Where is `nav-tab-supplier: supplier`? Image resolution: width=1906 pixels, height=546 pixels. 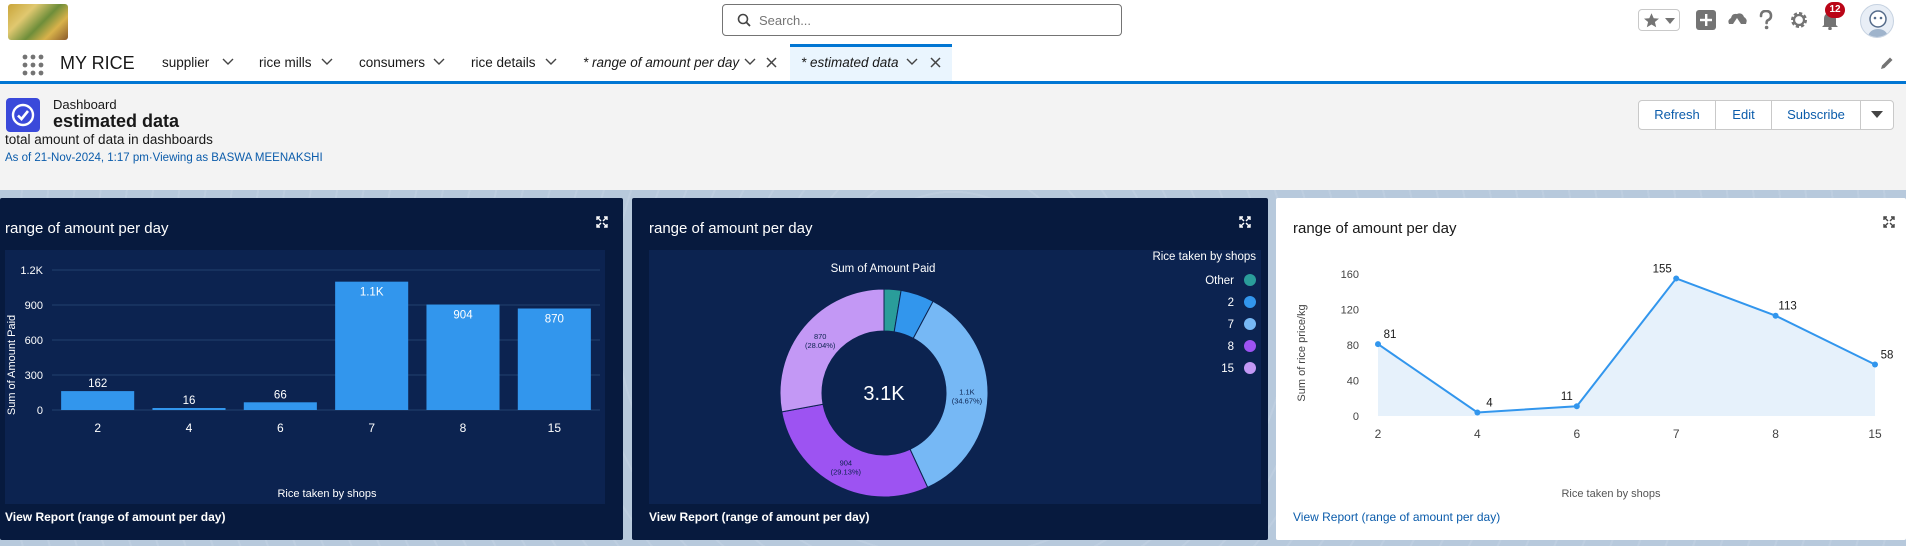
nav-tab-supplier: supplier is located at coordinates (200, 62).